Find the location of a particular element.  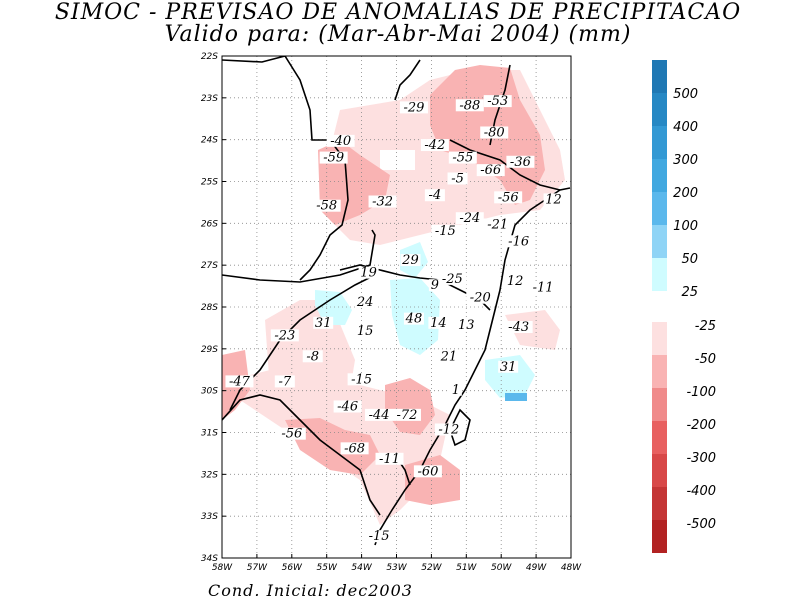

value-label: -16 is located at coordinates (518, 241).